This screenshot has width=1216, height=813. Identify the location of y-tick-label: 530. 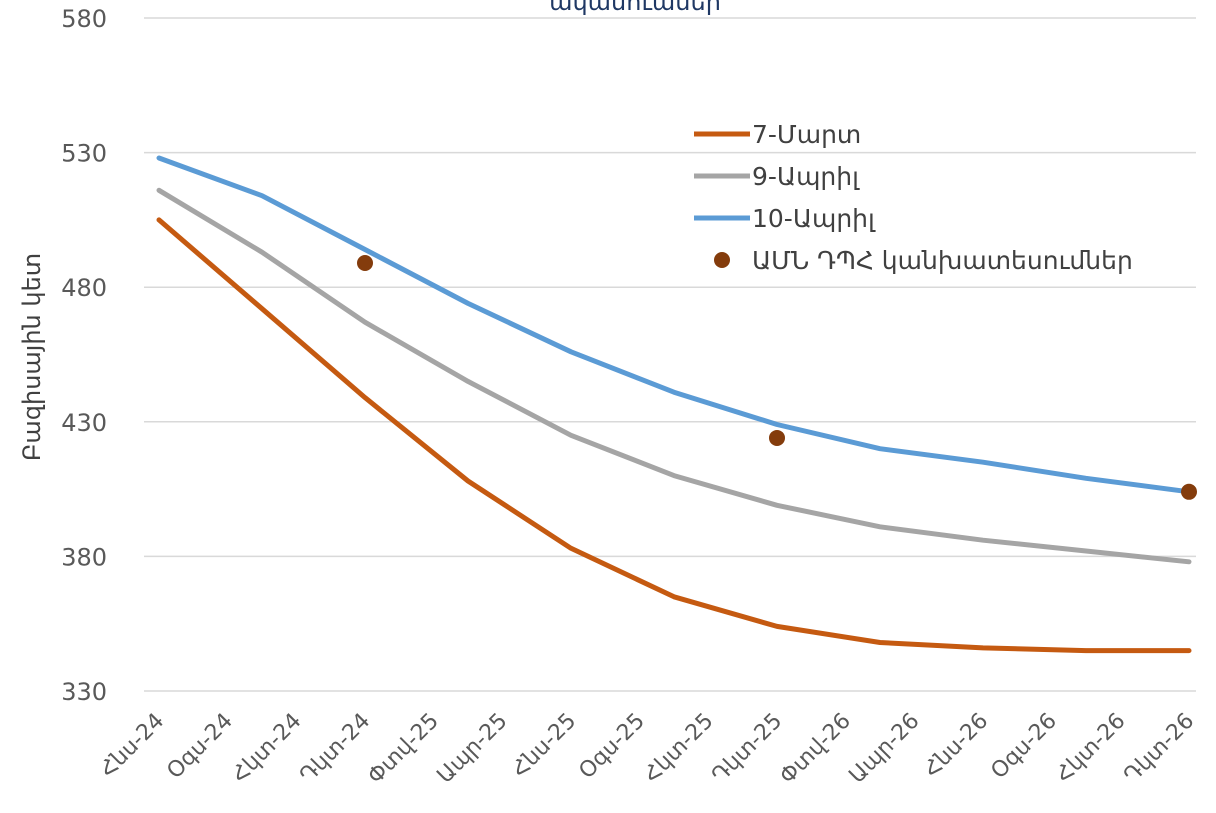
(84, 154).